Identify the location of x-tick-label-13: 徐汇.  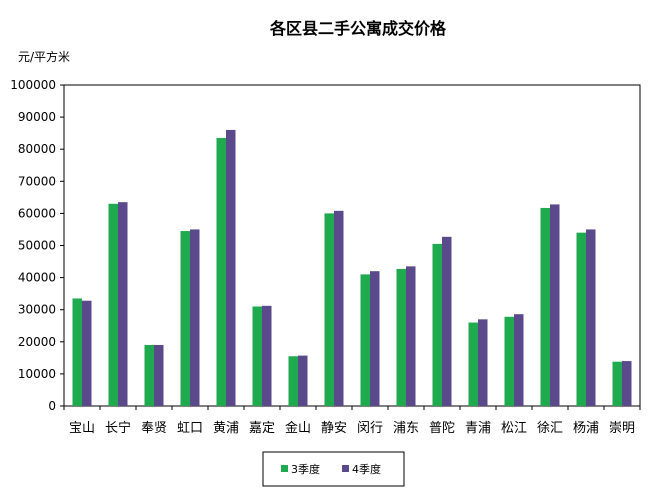
(550, 428).